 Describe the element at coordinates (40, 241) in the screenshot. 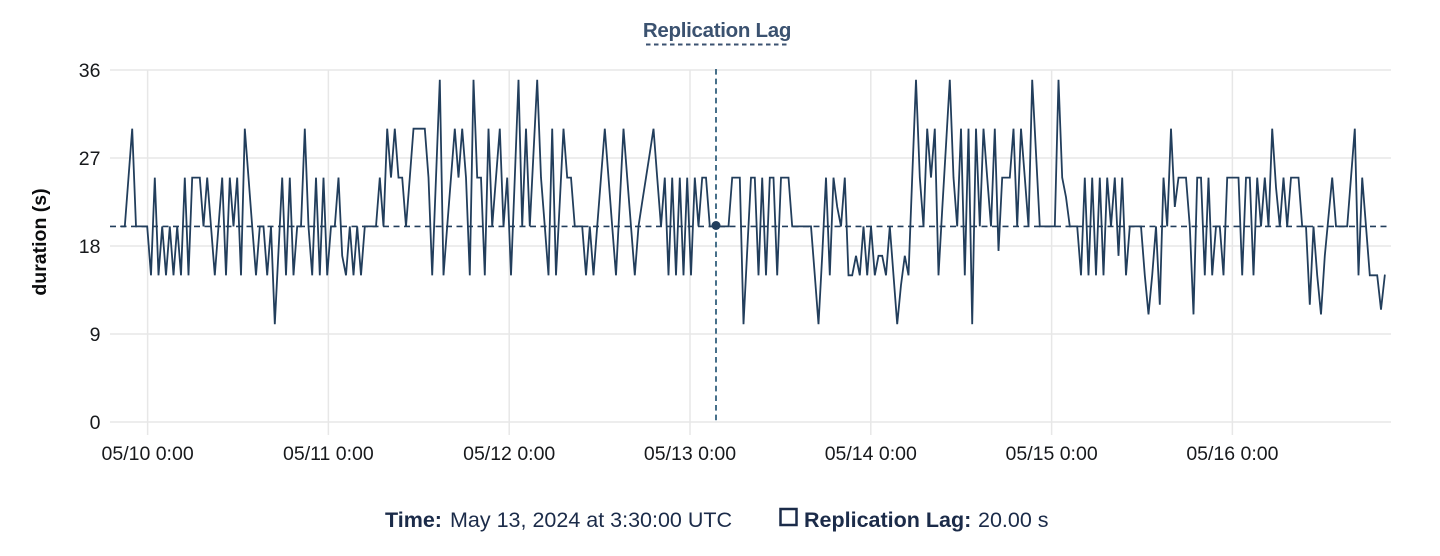

I see `svg-text: duration (s)` at that location.